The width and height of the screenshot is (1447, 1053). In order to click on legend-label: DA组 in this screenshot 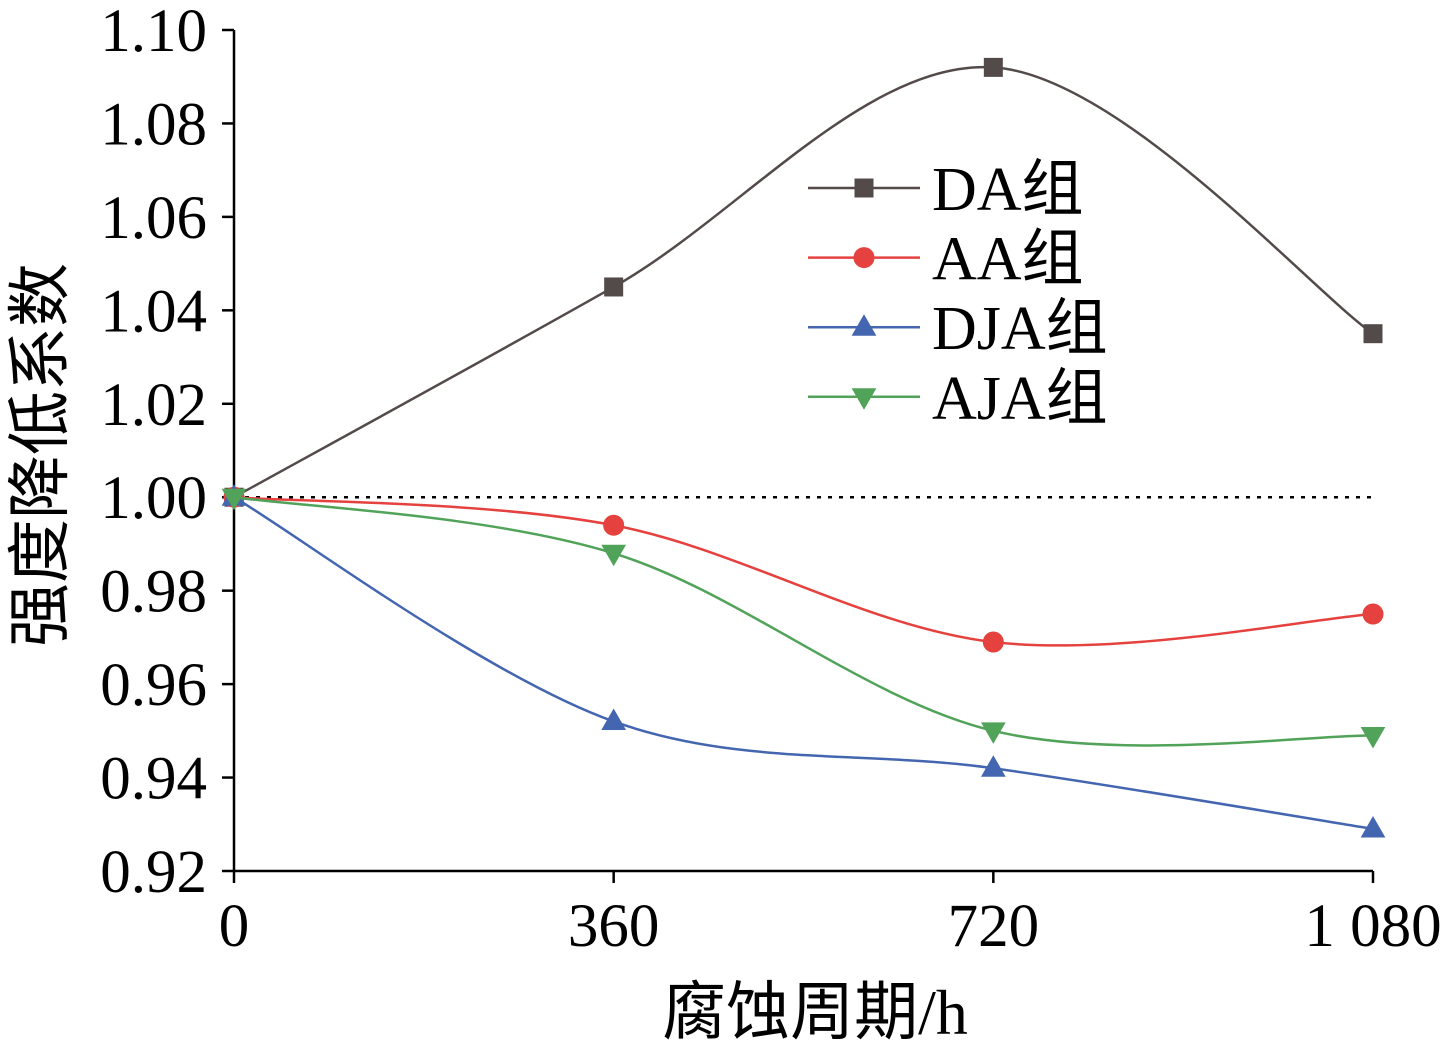, I will do `click(1008, 190)`.